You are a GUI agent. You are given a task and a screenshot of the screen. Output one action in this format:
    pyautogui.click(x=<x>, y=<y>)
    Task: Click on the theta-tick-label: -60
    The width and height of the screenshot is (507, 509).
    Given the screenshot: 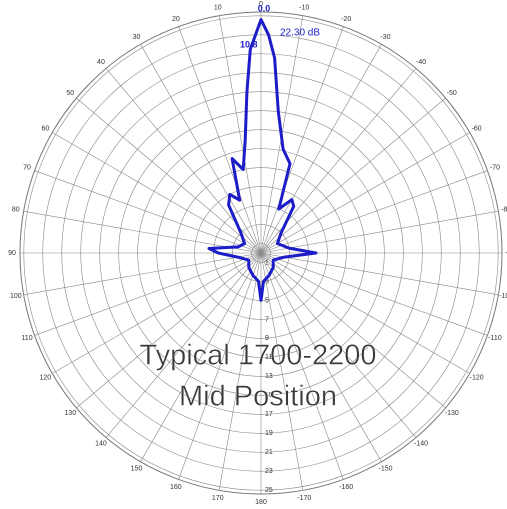 What is the action you would take?
    pyautogui.click(x=477, y=128)
    